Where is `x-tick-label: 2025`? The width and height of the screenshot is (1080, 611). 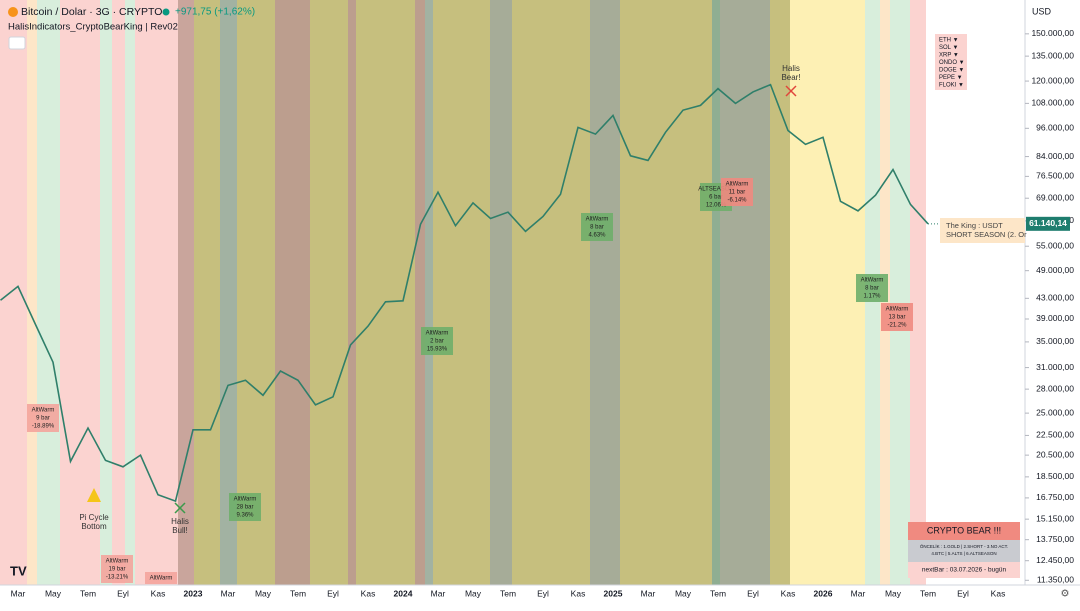 x-tick-label: 2025 is located at coordinates (613, 593).